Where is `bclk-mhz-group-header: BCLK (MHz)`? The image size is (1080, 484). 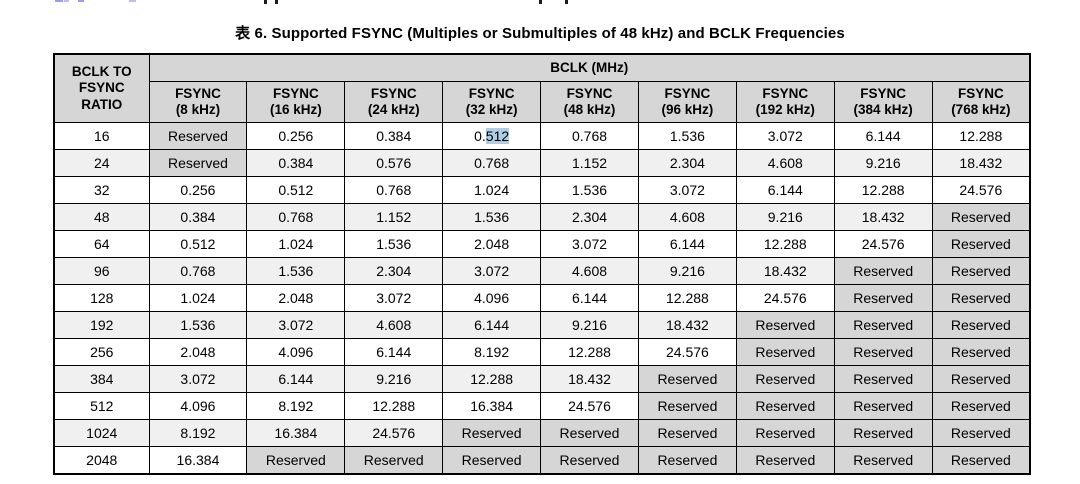 bclk-mhz-group-header: BCLK (MHz) is located at coordinates (589, 67).